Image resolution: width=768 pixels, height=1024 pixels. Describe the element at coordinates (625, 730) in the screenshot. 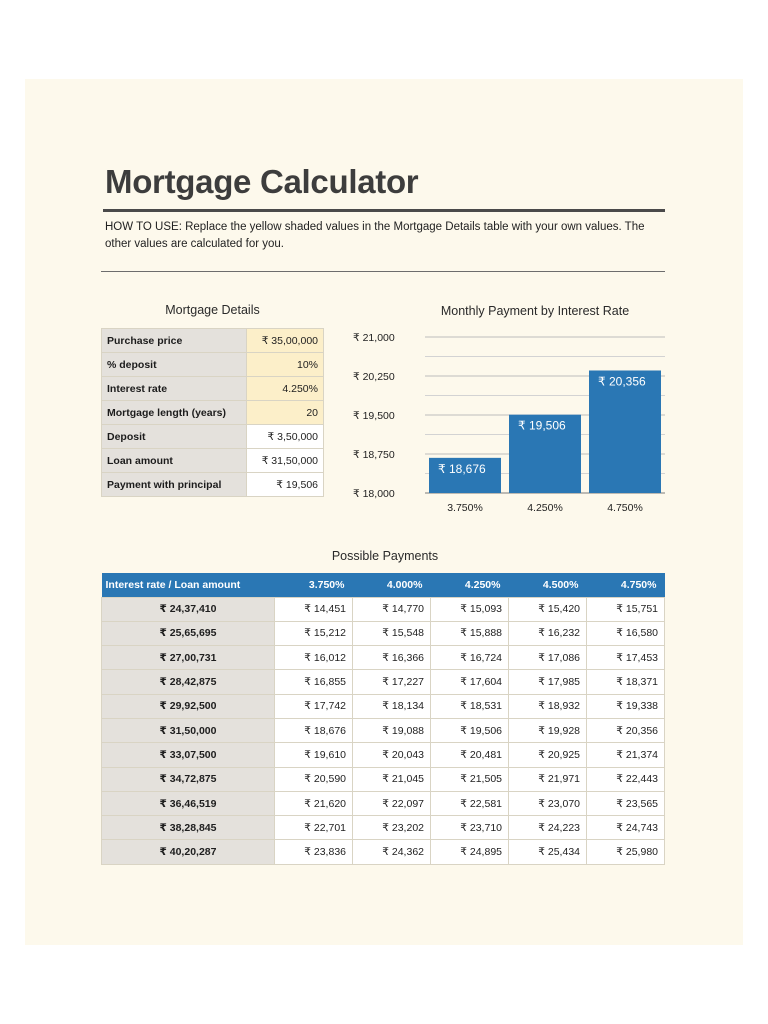

I see `payment-cell: ₹ 20,356` at that location.